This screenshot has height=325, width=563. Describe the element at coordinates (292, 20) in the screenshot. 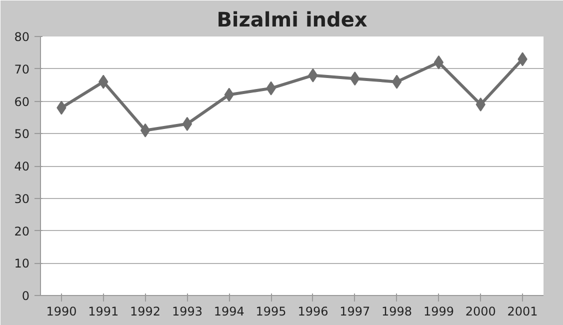

I see `chart-title: Bizalmi index` at that location.